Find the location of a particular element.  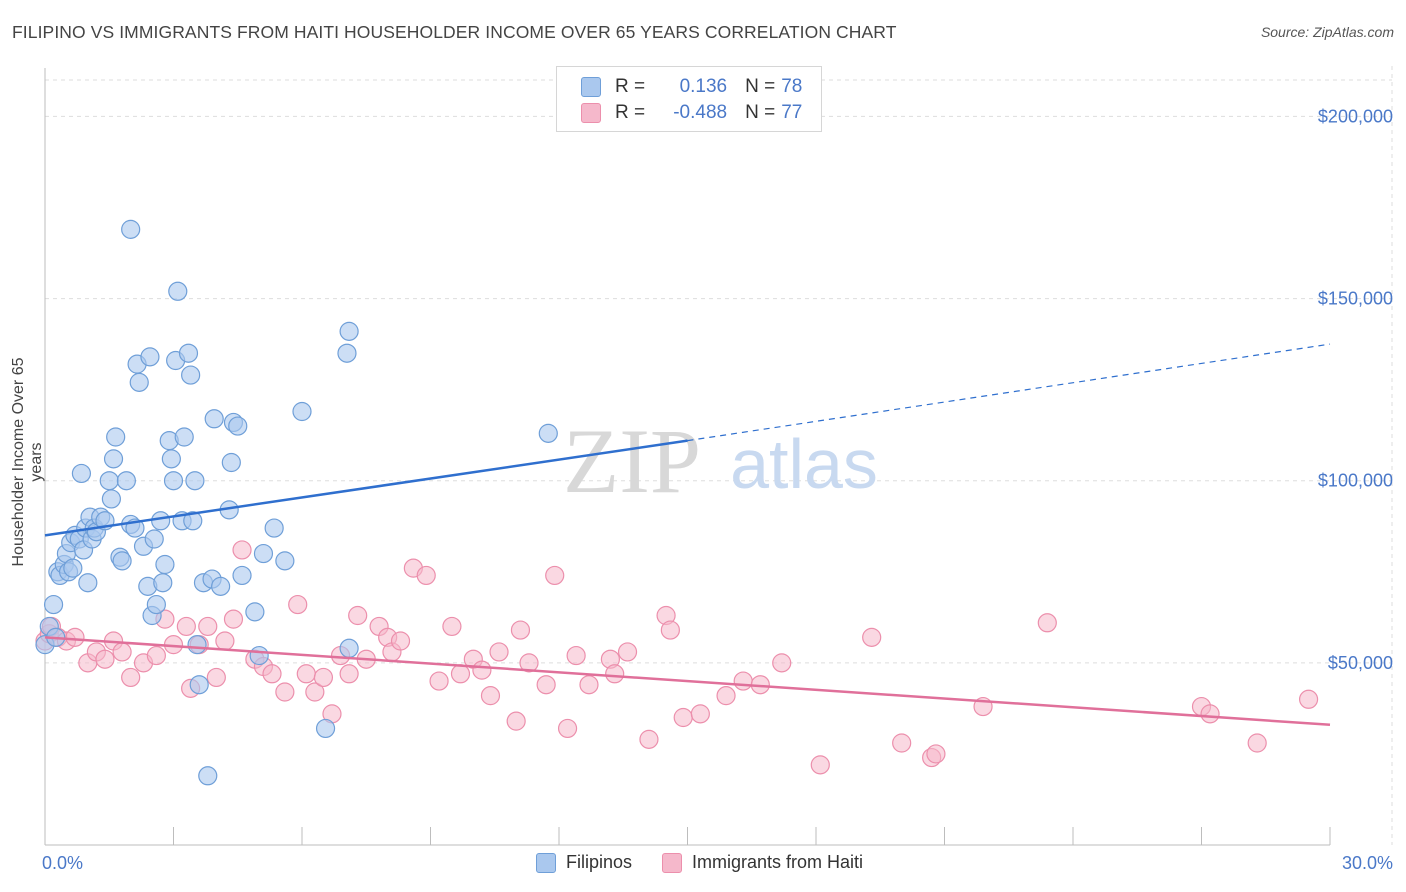

legend-r-label: R = is located at coordinates (630, 112).